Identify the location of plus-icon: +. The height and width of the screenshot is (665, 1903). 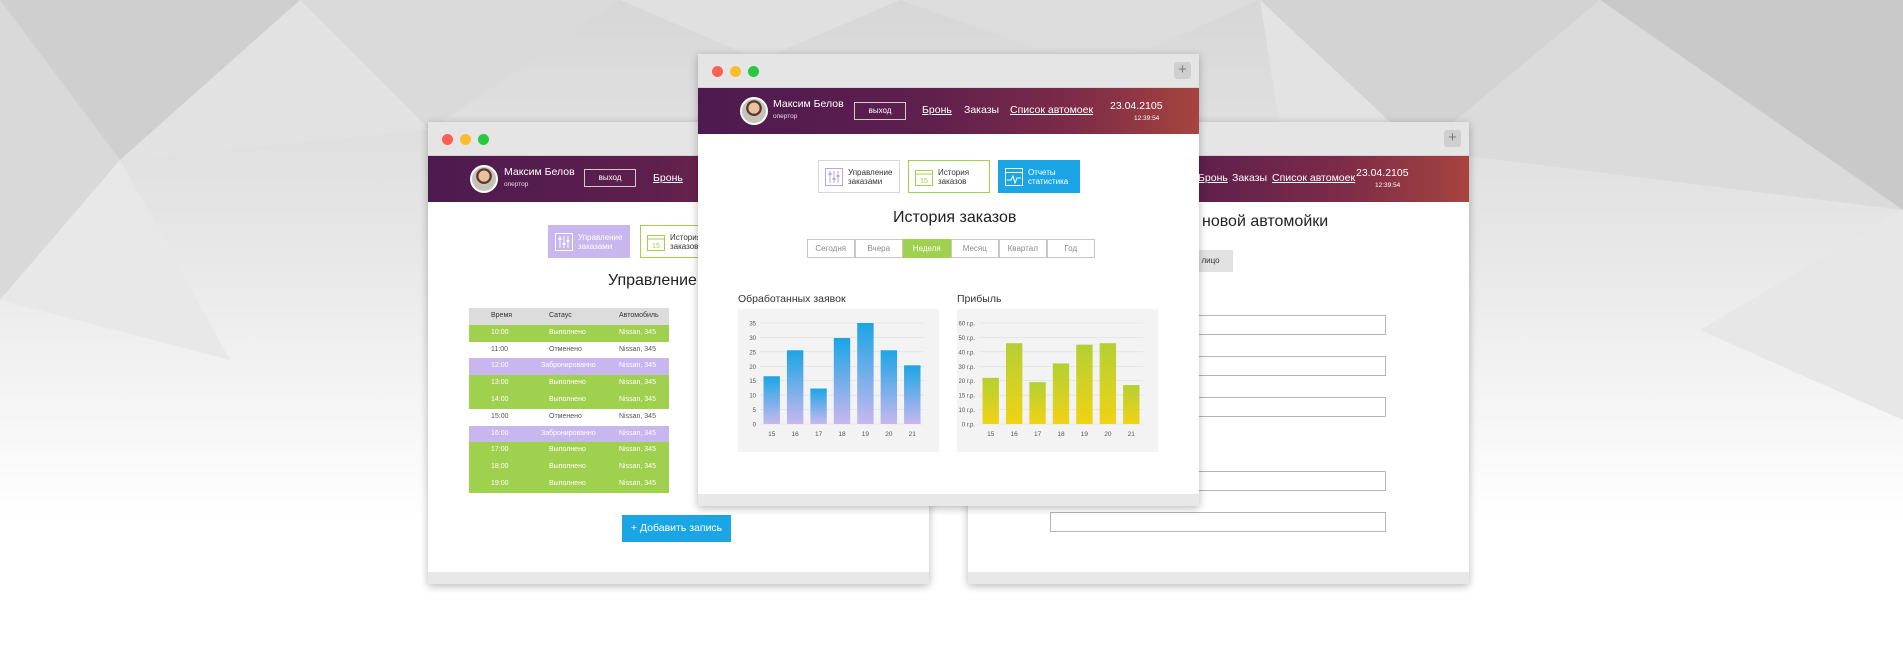
(635, 528).